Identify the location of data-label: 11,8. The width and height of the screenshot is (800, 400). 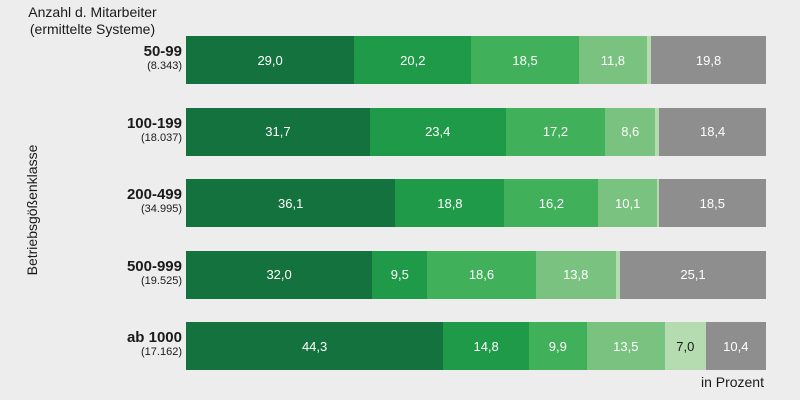
(613, 60).